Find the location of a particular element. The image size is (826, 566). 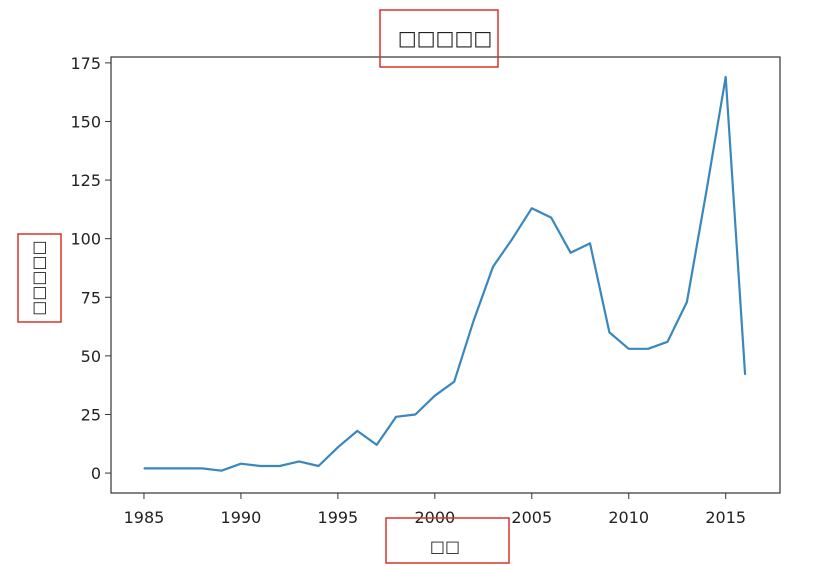

title-highlight-box is located at coordinates (439, 38).